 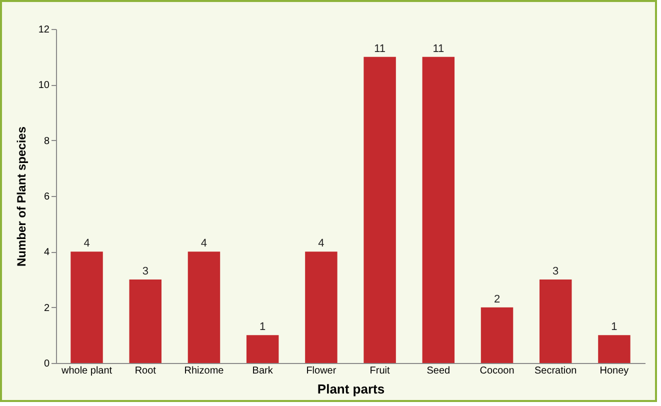 I want to click on x-tick-label: Rhizome, so click(x=204, y=371).